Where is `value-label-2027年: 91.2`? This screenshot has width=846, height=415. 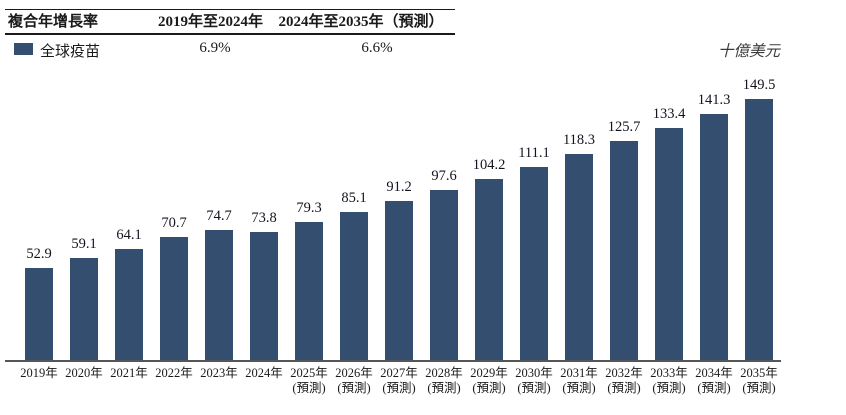 value-label-2027年: 91.2 is located at coordinates (399, 187).